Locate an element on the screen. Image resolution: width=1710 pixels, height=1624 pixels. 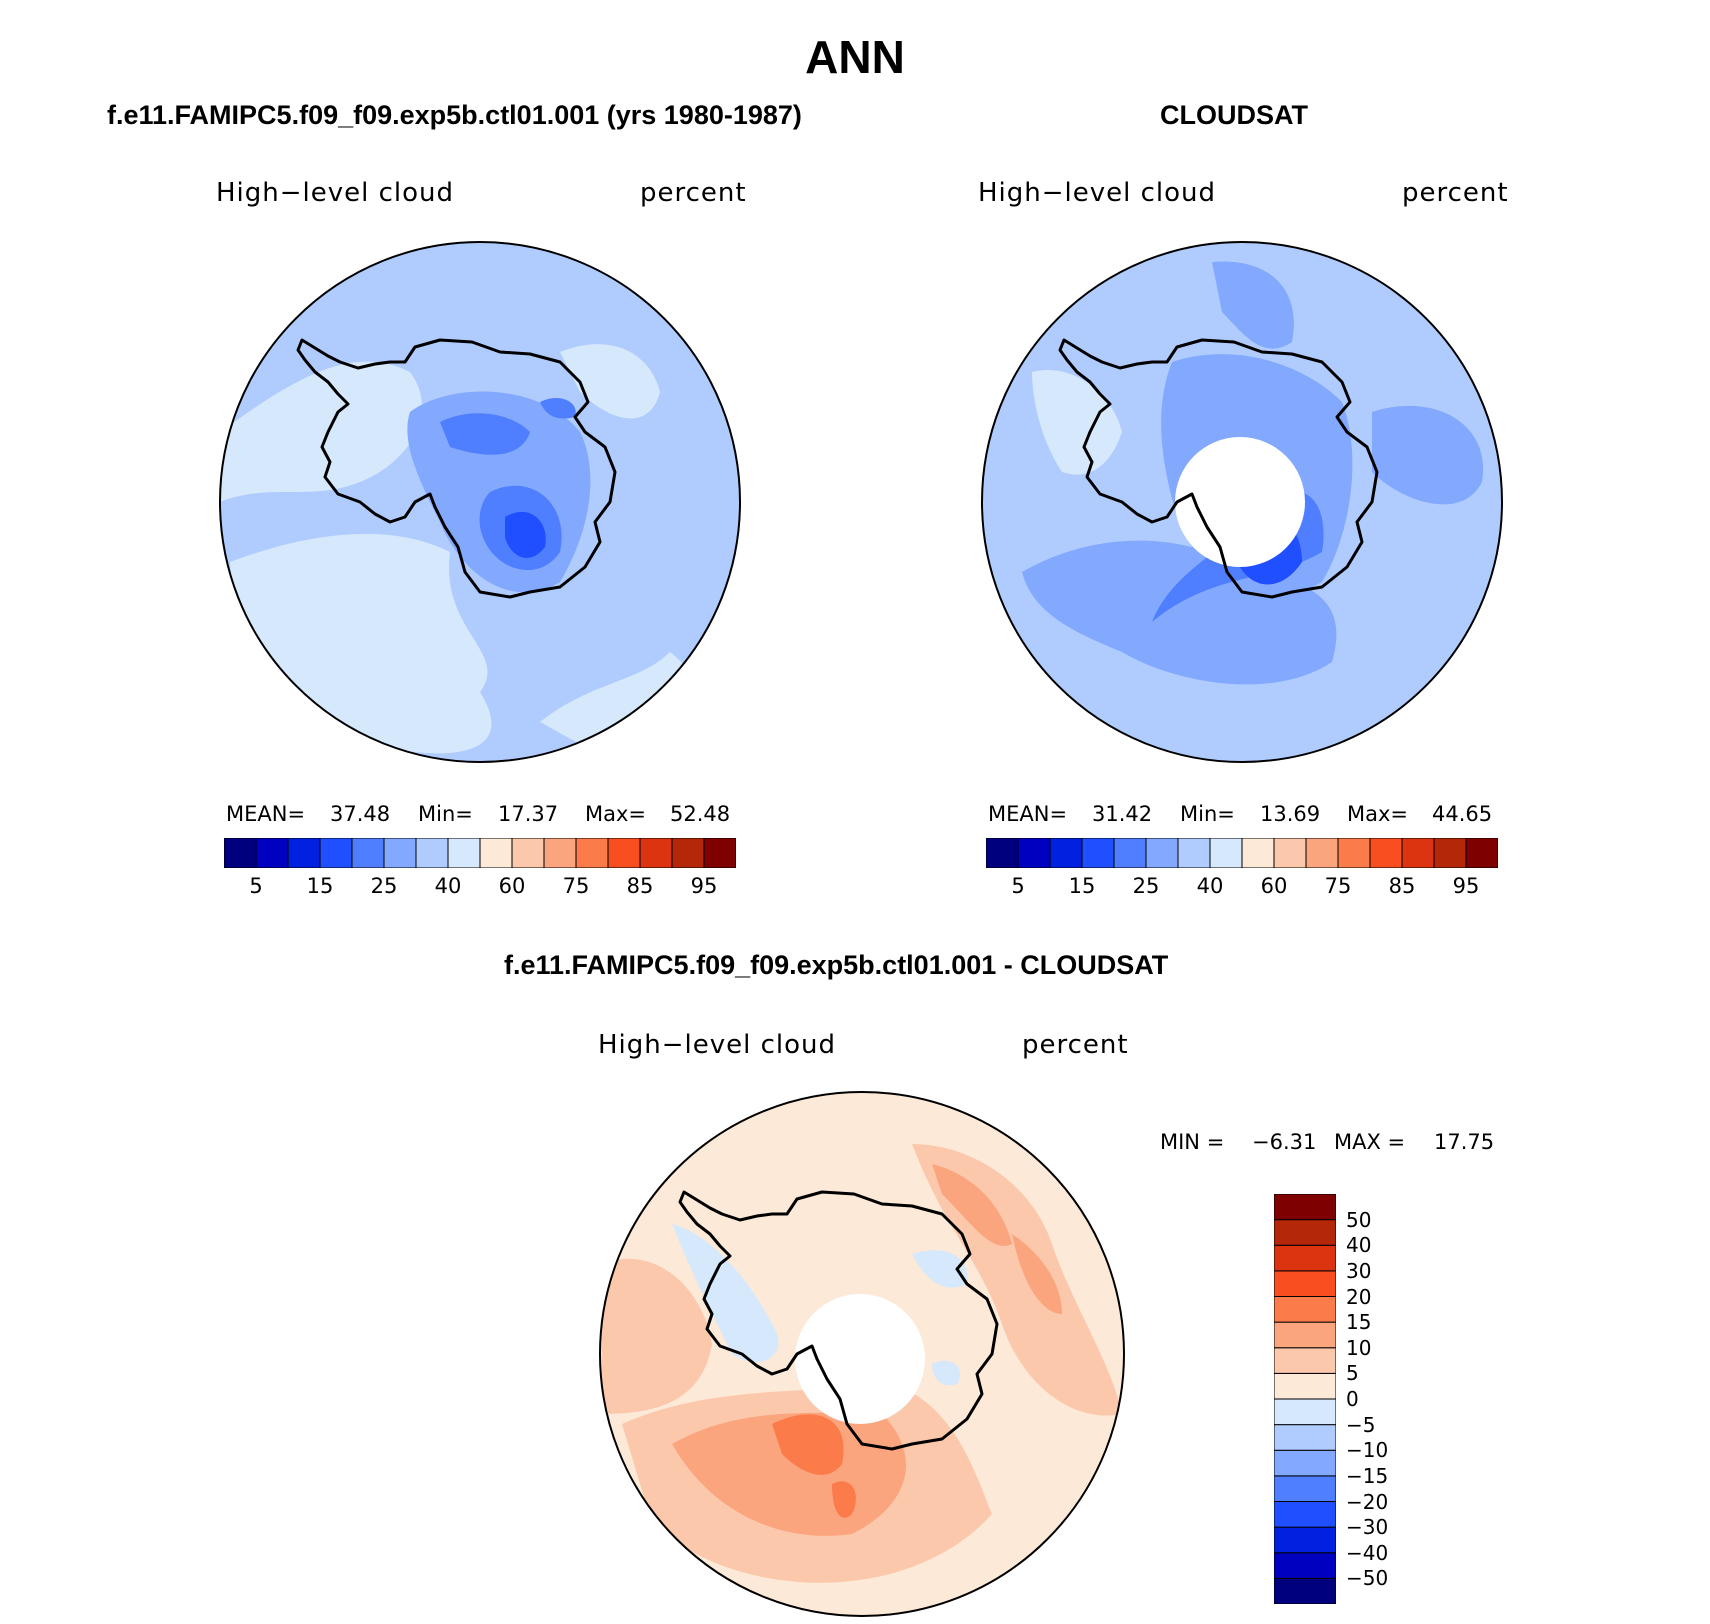
obs-colorbar is located at coordinates (1242, 853).